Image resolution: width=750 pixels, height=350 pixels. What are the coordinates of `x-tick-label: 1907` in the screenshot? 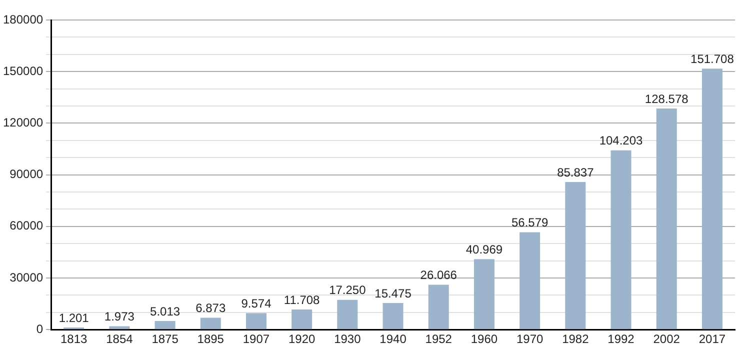 It's located at (256, 339).